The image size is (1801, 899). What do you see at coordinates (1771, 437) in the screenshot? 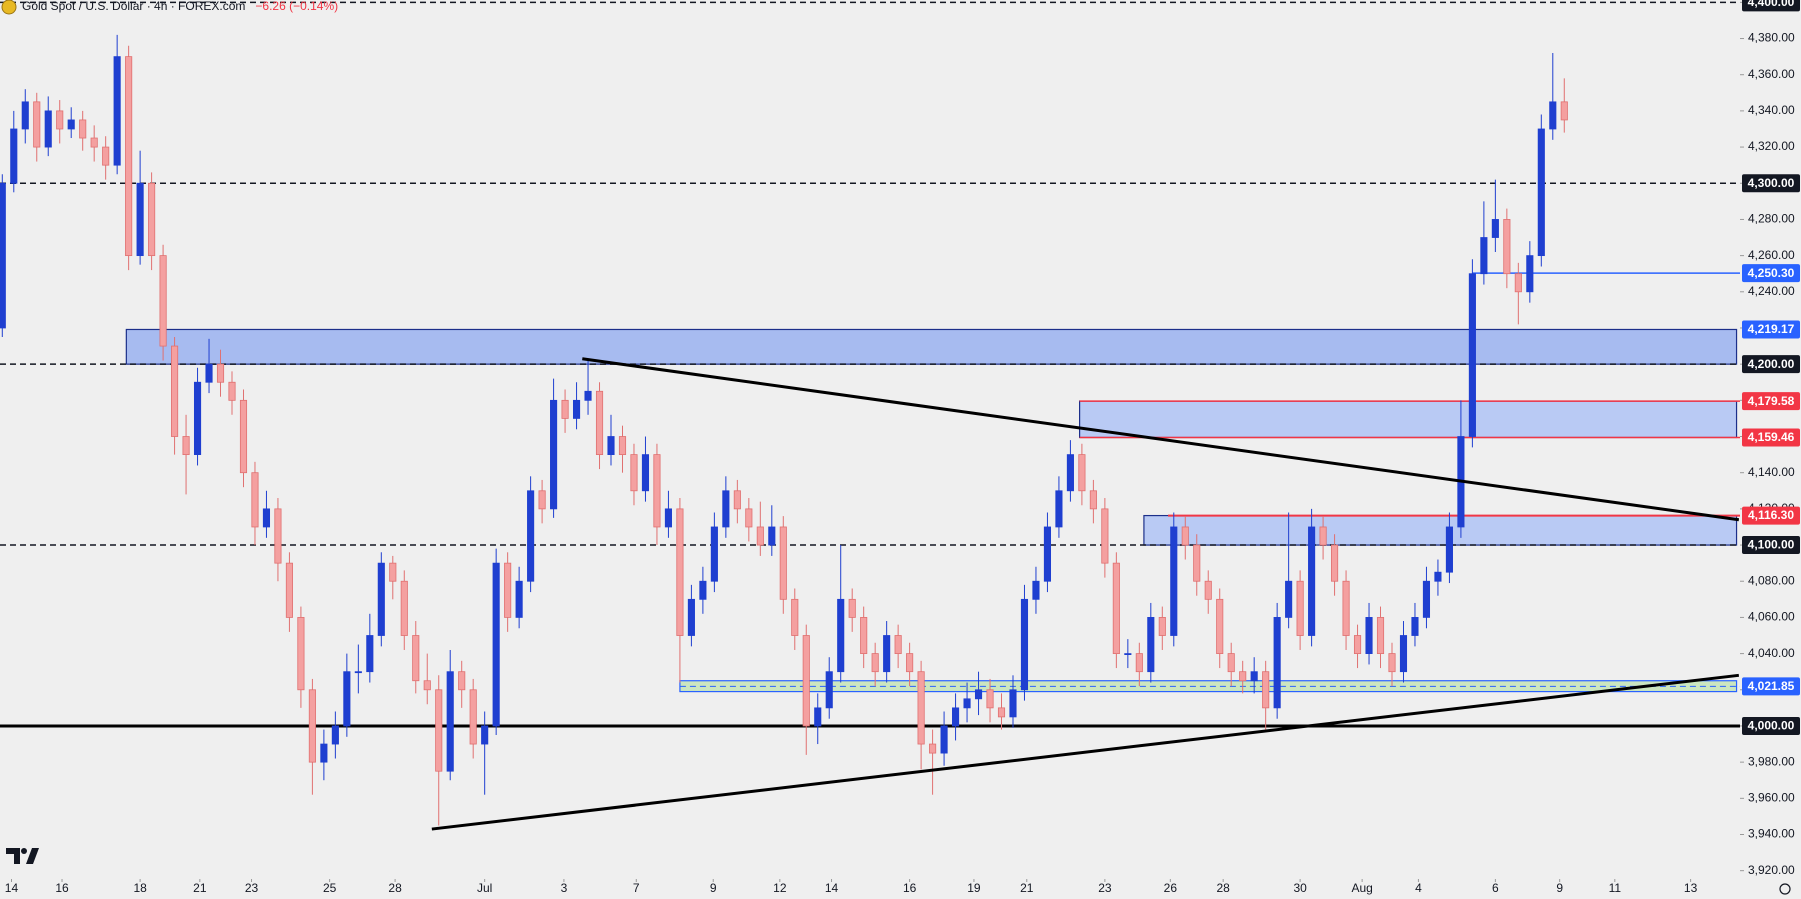
I see `price-label: 4,159.46` at bounding box center [1771, 437].